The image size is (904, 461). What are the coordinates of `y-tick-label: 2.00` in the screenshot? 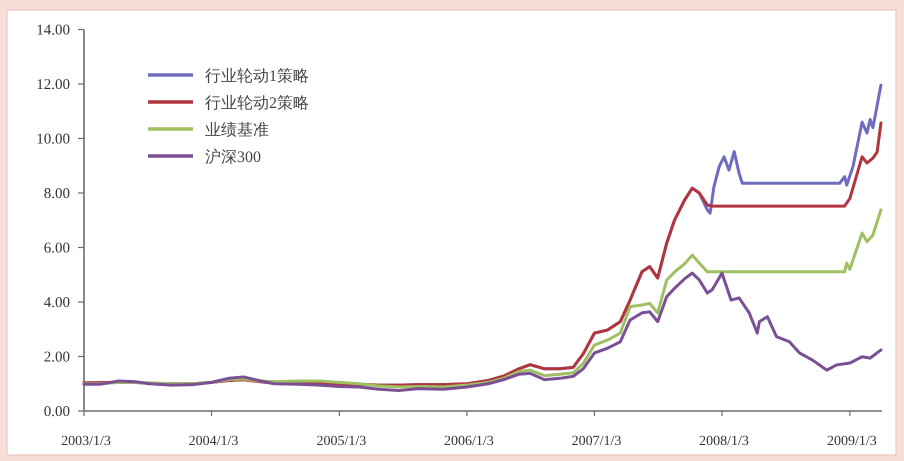 It's located at (57, 358).